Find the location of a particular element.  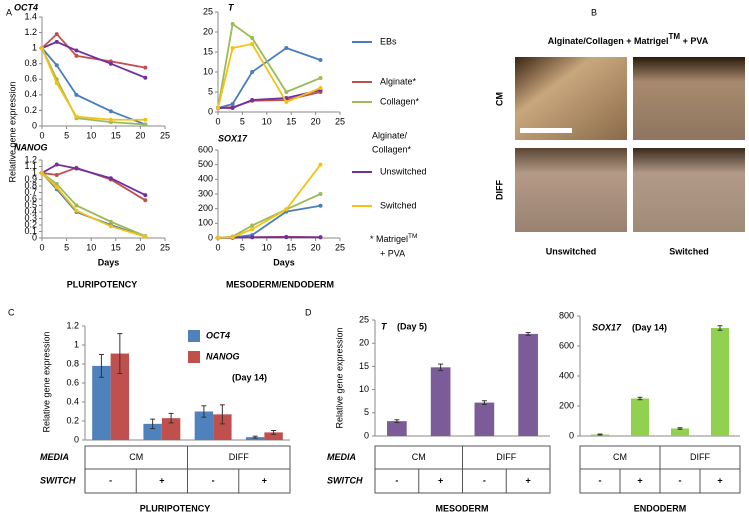

y-tick-label: 5 is located at coordinates (366, 412).